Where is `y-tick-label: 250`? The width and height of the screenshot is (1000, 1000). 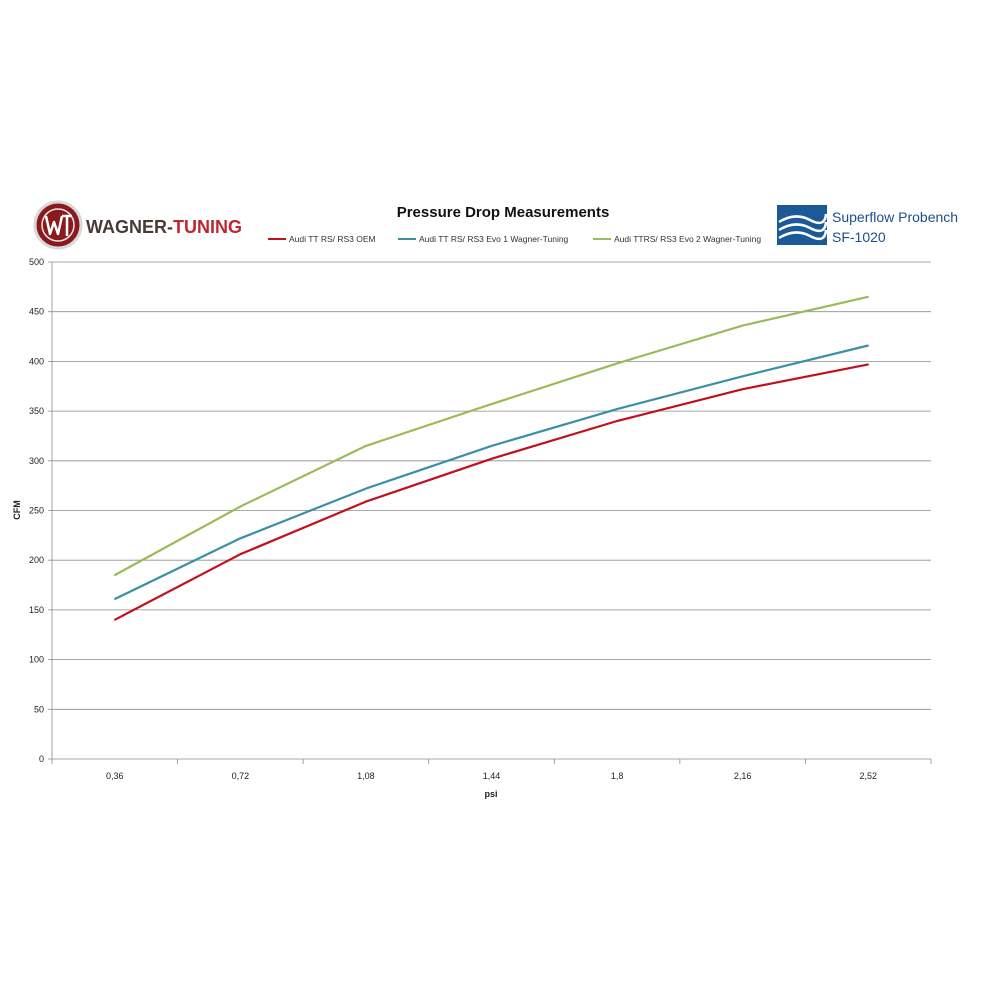 y-tick-label: 250 is located at coordinates (36, 511).